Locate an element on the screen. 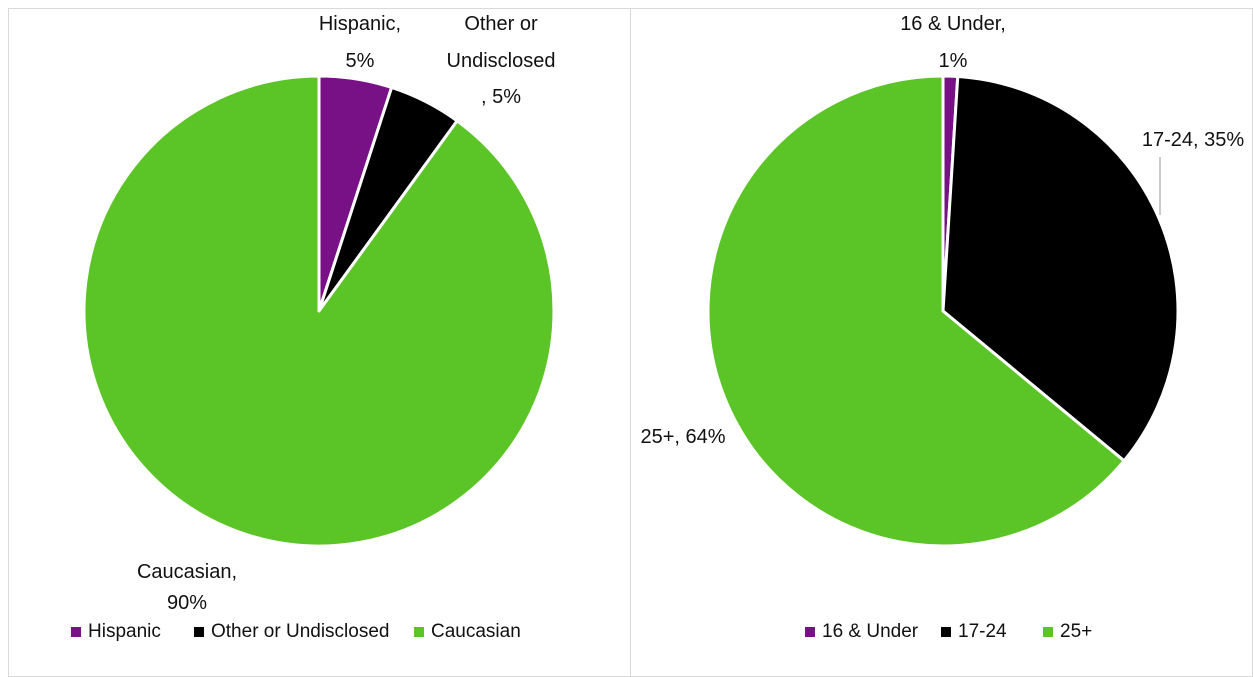 The image size is (1253, 677). data-label-17-24: 17-24, 35% is located at coordinates (1193, 140).